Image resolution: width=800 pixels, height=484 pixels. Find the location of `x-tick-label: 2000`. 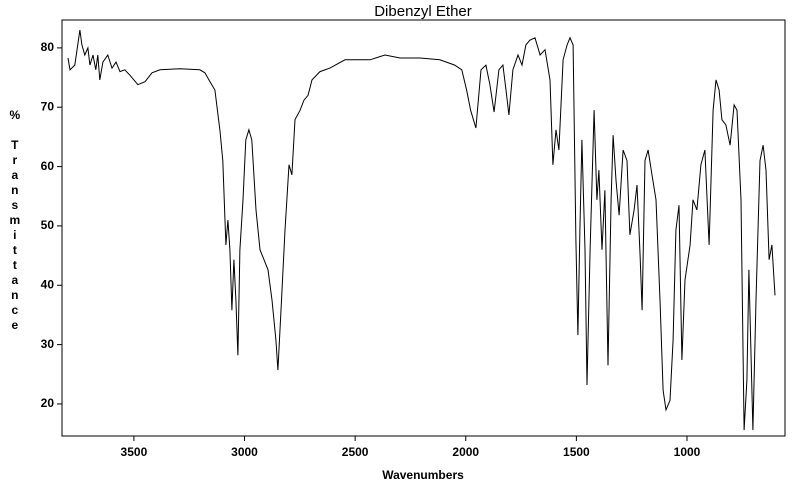

x-tick-label: 2000 is located at coordinates (465, 452).